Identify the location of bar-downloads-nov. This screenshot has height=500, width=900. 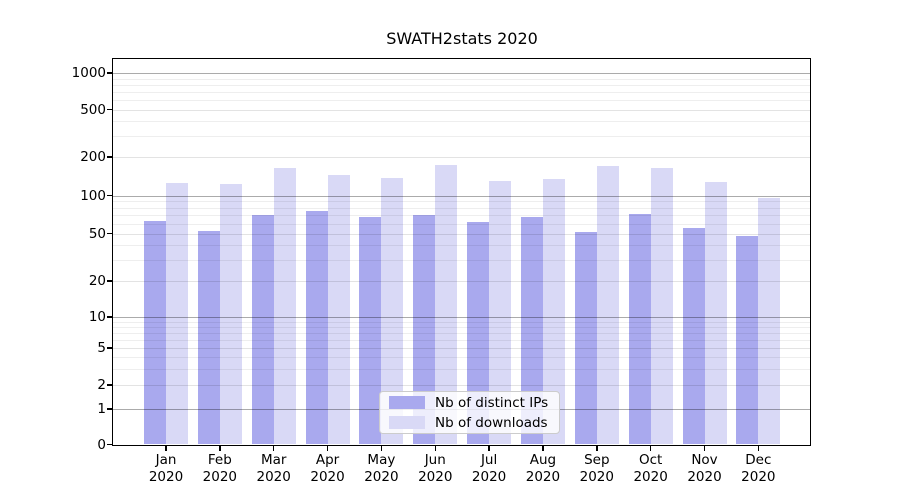
(715, 313).